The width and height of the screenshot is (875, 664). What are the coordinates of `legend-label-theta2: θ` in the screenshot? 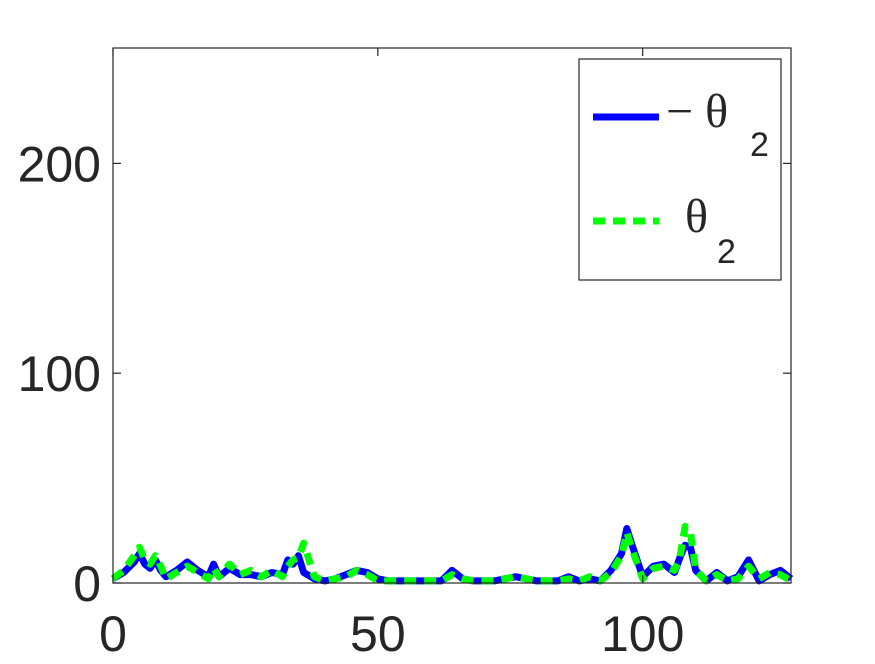 It's located at (696, 216).